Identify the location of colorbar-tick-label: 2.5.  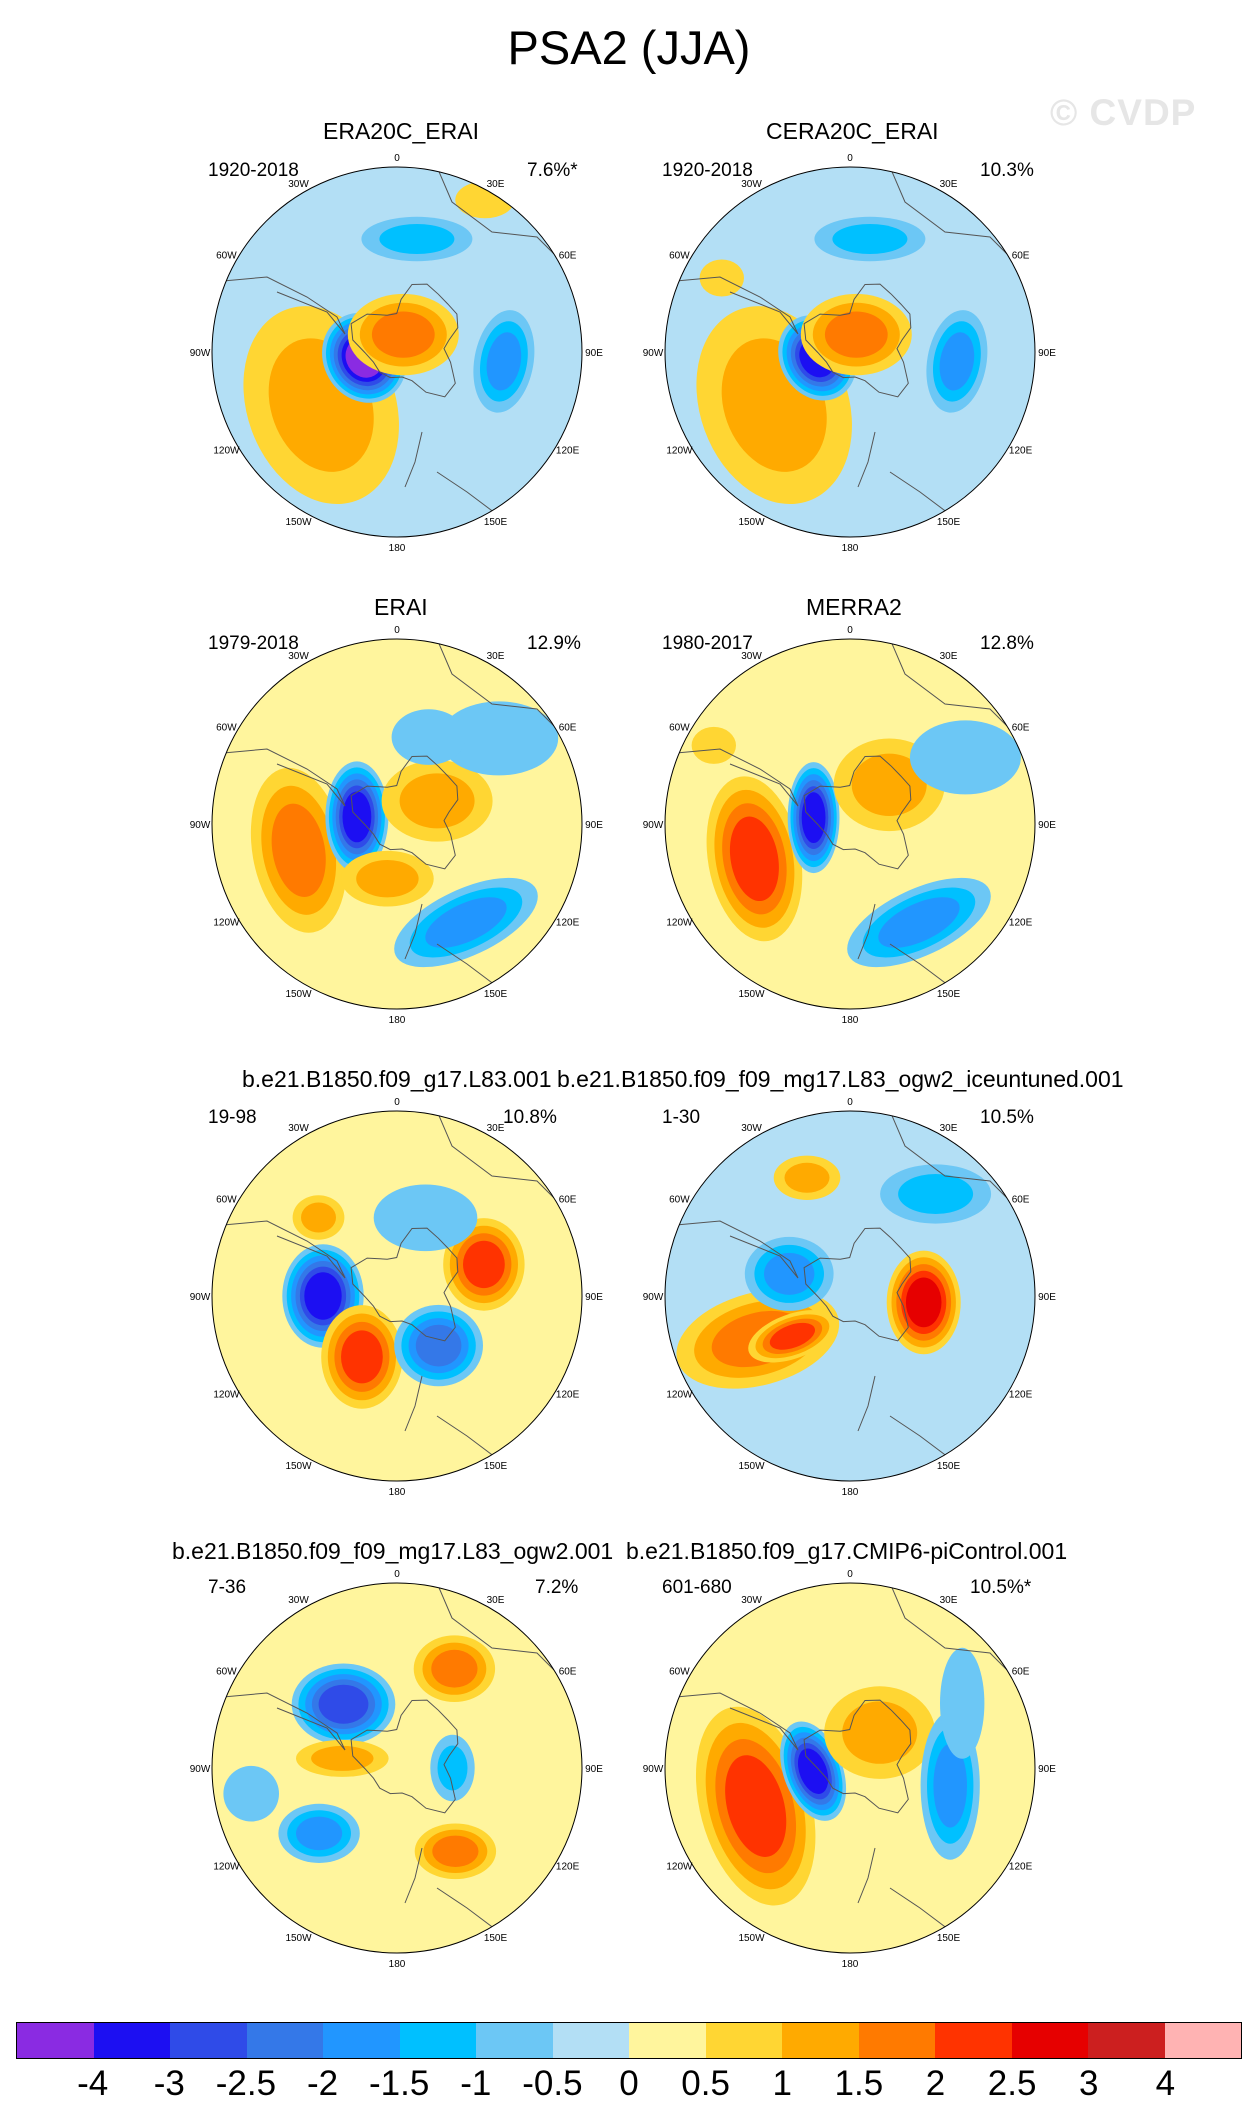
(1012, 2083).